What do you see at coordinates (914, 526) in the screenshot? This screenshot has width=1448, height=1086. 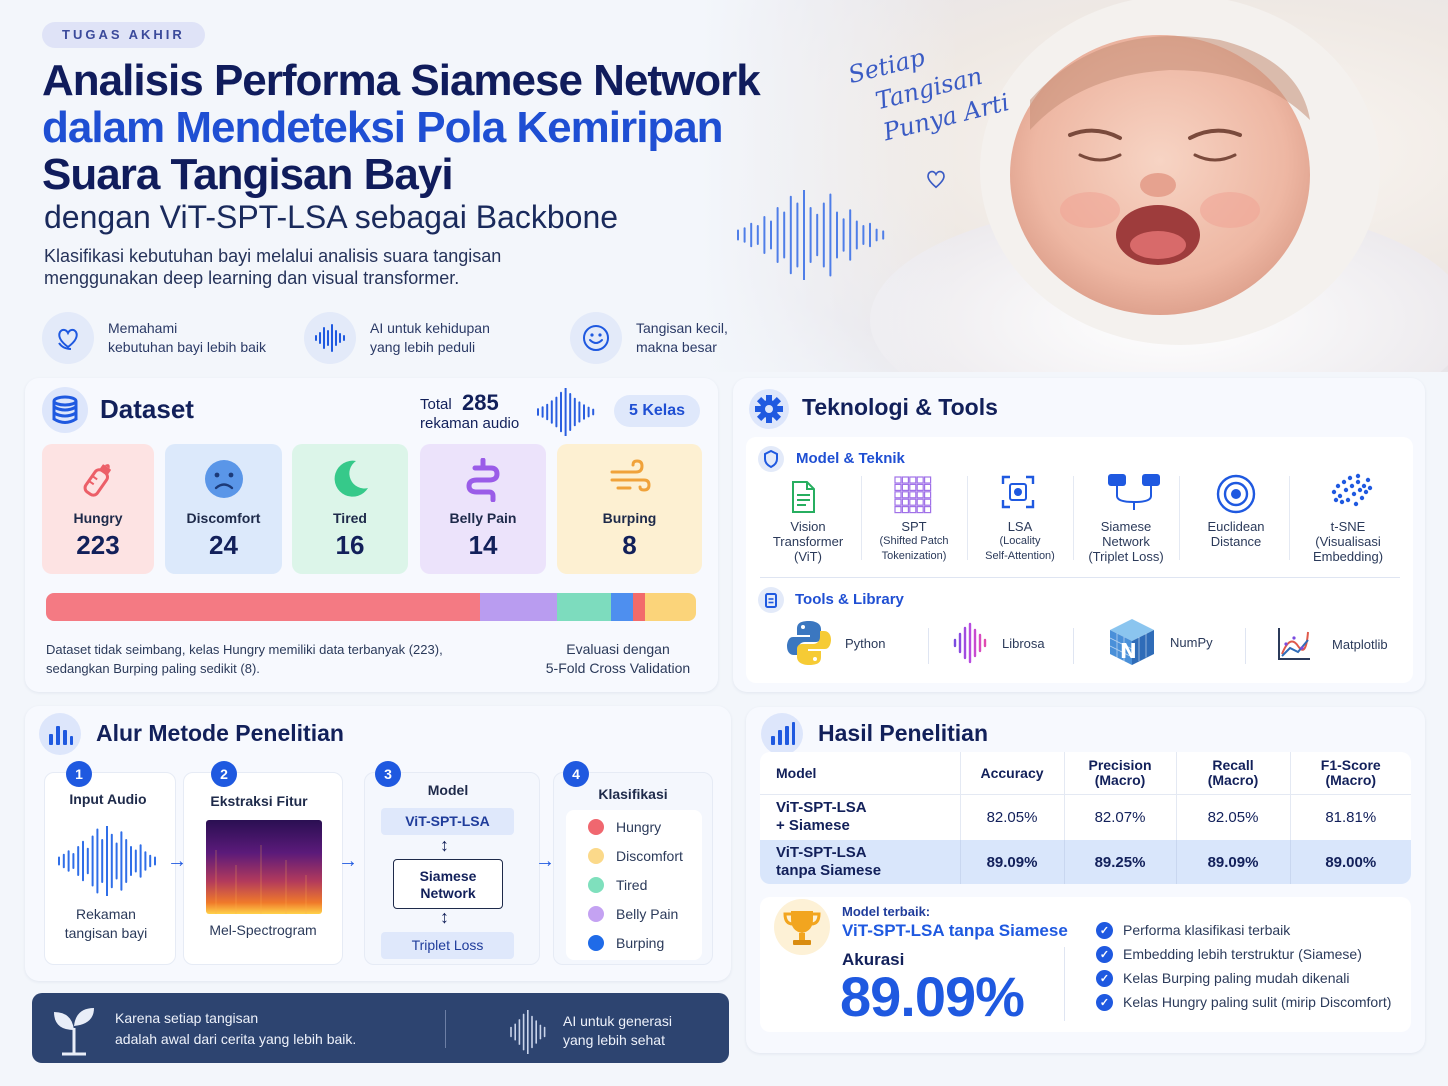 I see `model-technique-line: SPT` at bounding box center [914, 526].